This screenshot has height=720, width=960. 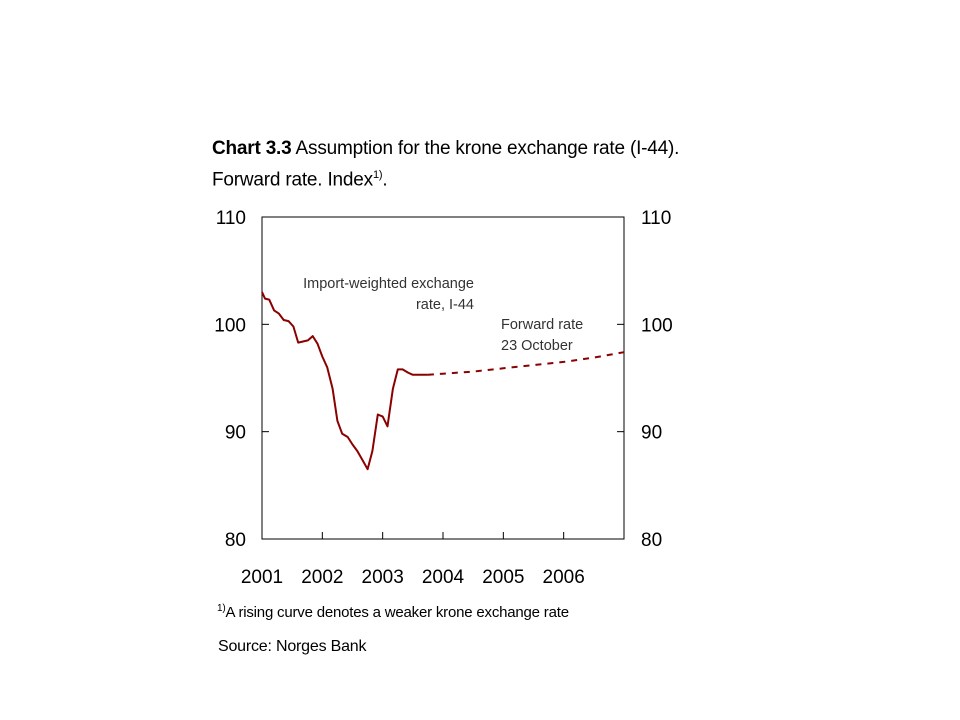 What do you see at coordinates (651, 433) in the screenshot?
I see `y-tick-label-right: 90` at bounding box center [651, 433].